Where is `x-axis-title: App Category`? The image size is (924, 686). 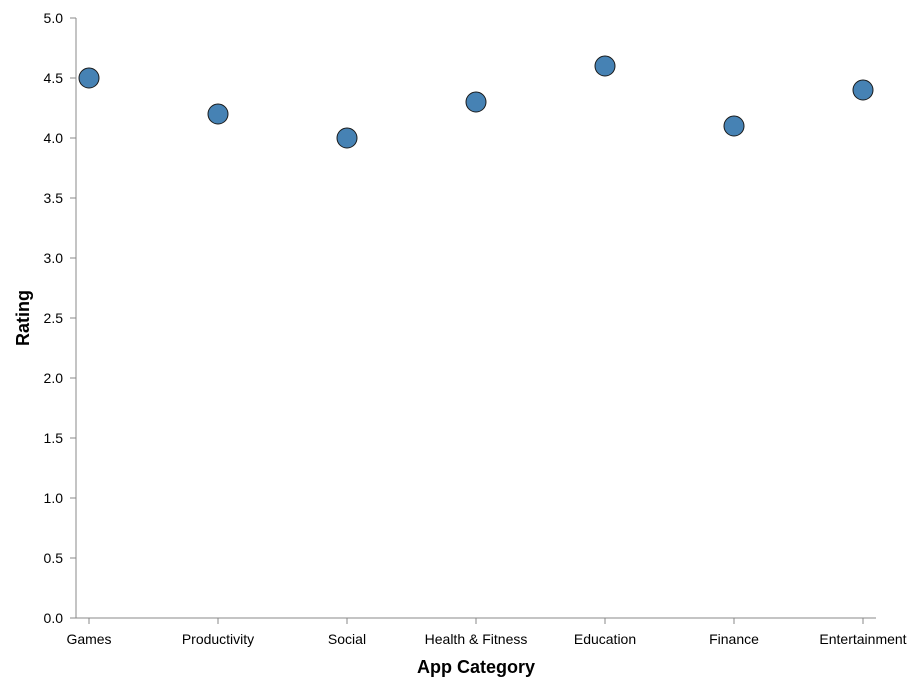 x-axis-title: App Category is located at coordinates (476, 667).